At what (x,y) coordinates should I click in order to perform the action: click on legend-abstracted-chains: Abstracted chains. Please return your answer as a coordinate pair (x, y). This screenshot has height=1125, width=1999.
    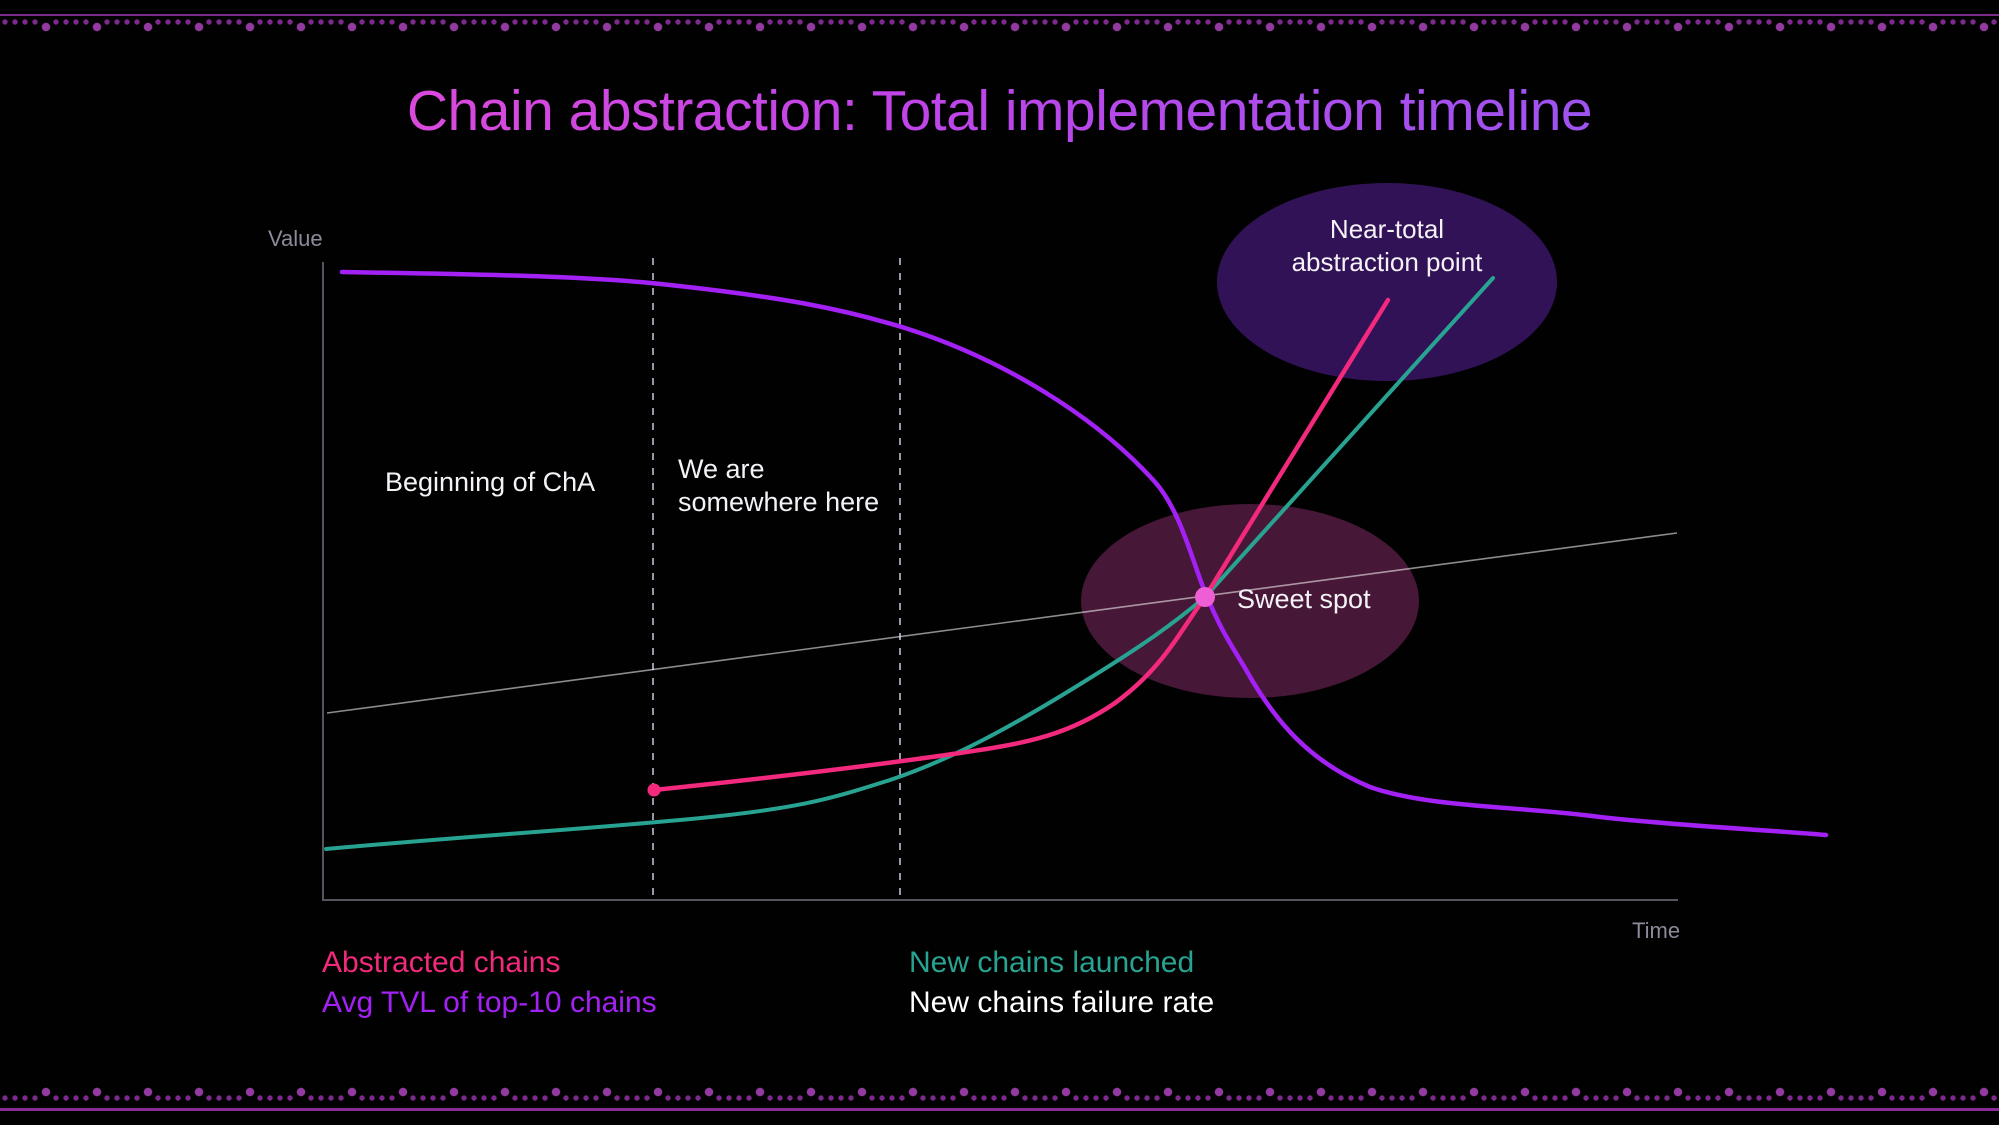
    Looking at the image, I should click on (441, 962).